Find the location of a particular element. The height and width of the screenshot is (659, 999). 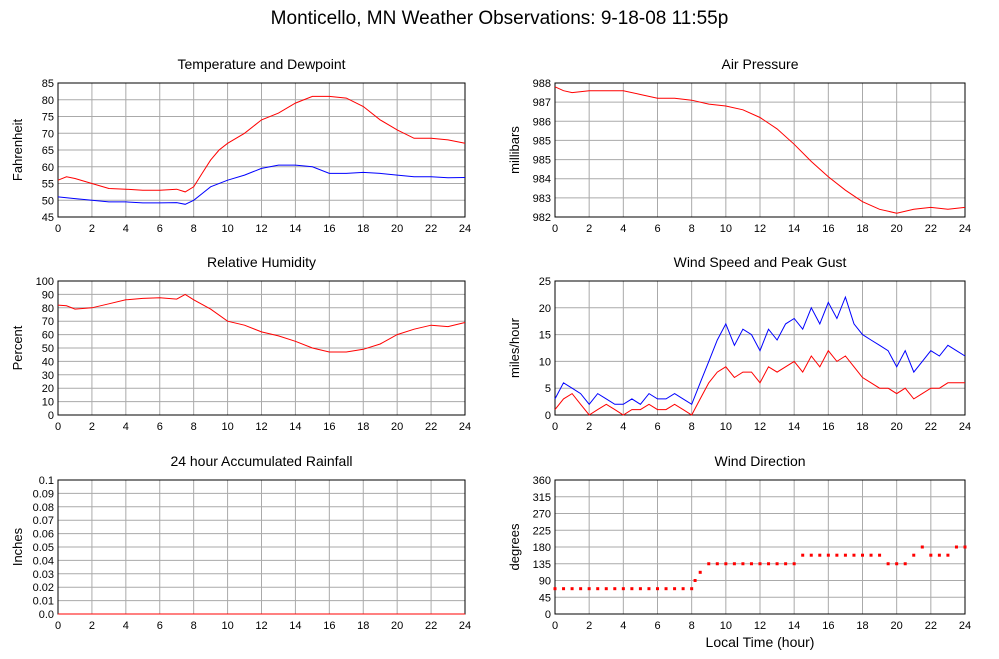

humidity-ytick-label: 20 is located at coordinates (48, 389).